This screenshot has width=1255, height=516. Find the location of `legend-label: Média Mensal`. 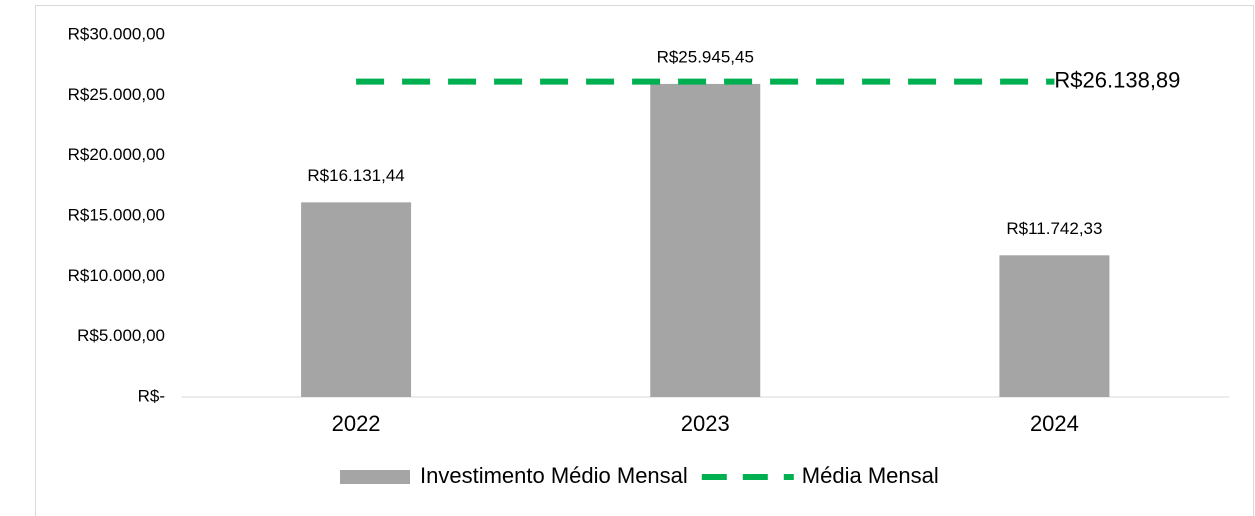

legend-label: Média Mensal is located at coordinates (870, 475).